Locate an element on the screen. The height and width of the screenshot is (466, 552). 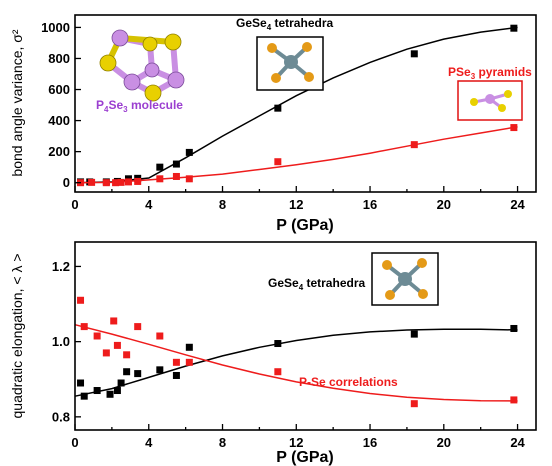
top-y-axis-label: bond angle variance, σ² is located at coordinates (17, 103).